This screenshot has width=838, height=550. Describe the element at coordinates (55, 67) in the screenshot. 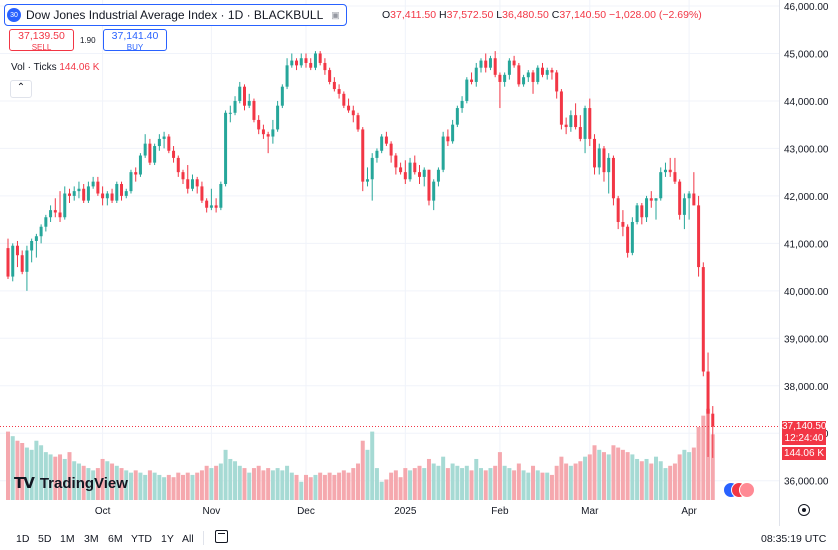

I see `volume-legend: Vol · Ticks 144.06 K` at that location.